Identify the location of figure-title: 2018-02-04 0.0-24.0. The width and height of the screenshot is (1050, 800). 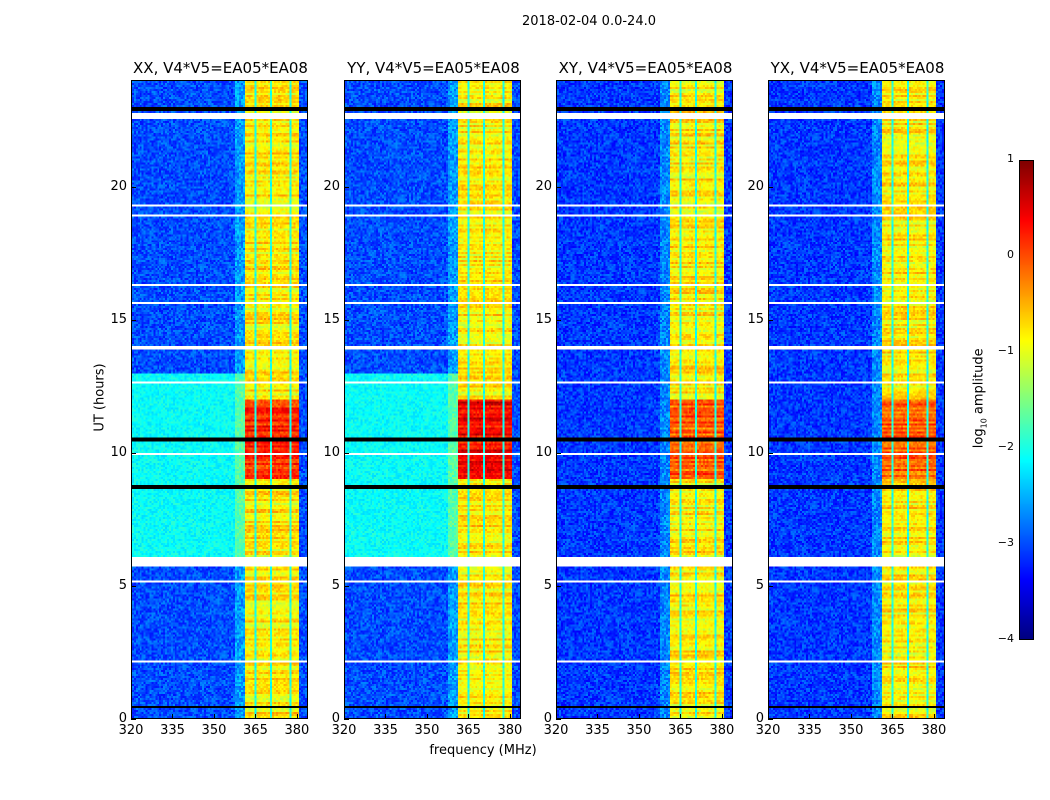
(589, 21).